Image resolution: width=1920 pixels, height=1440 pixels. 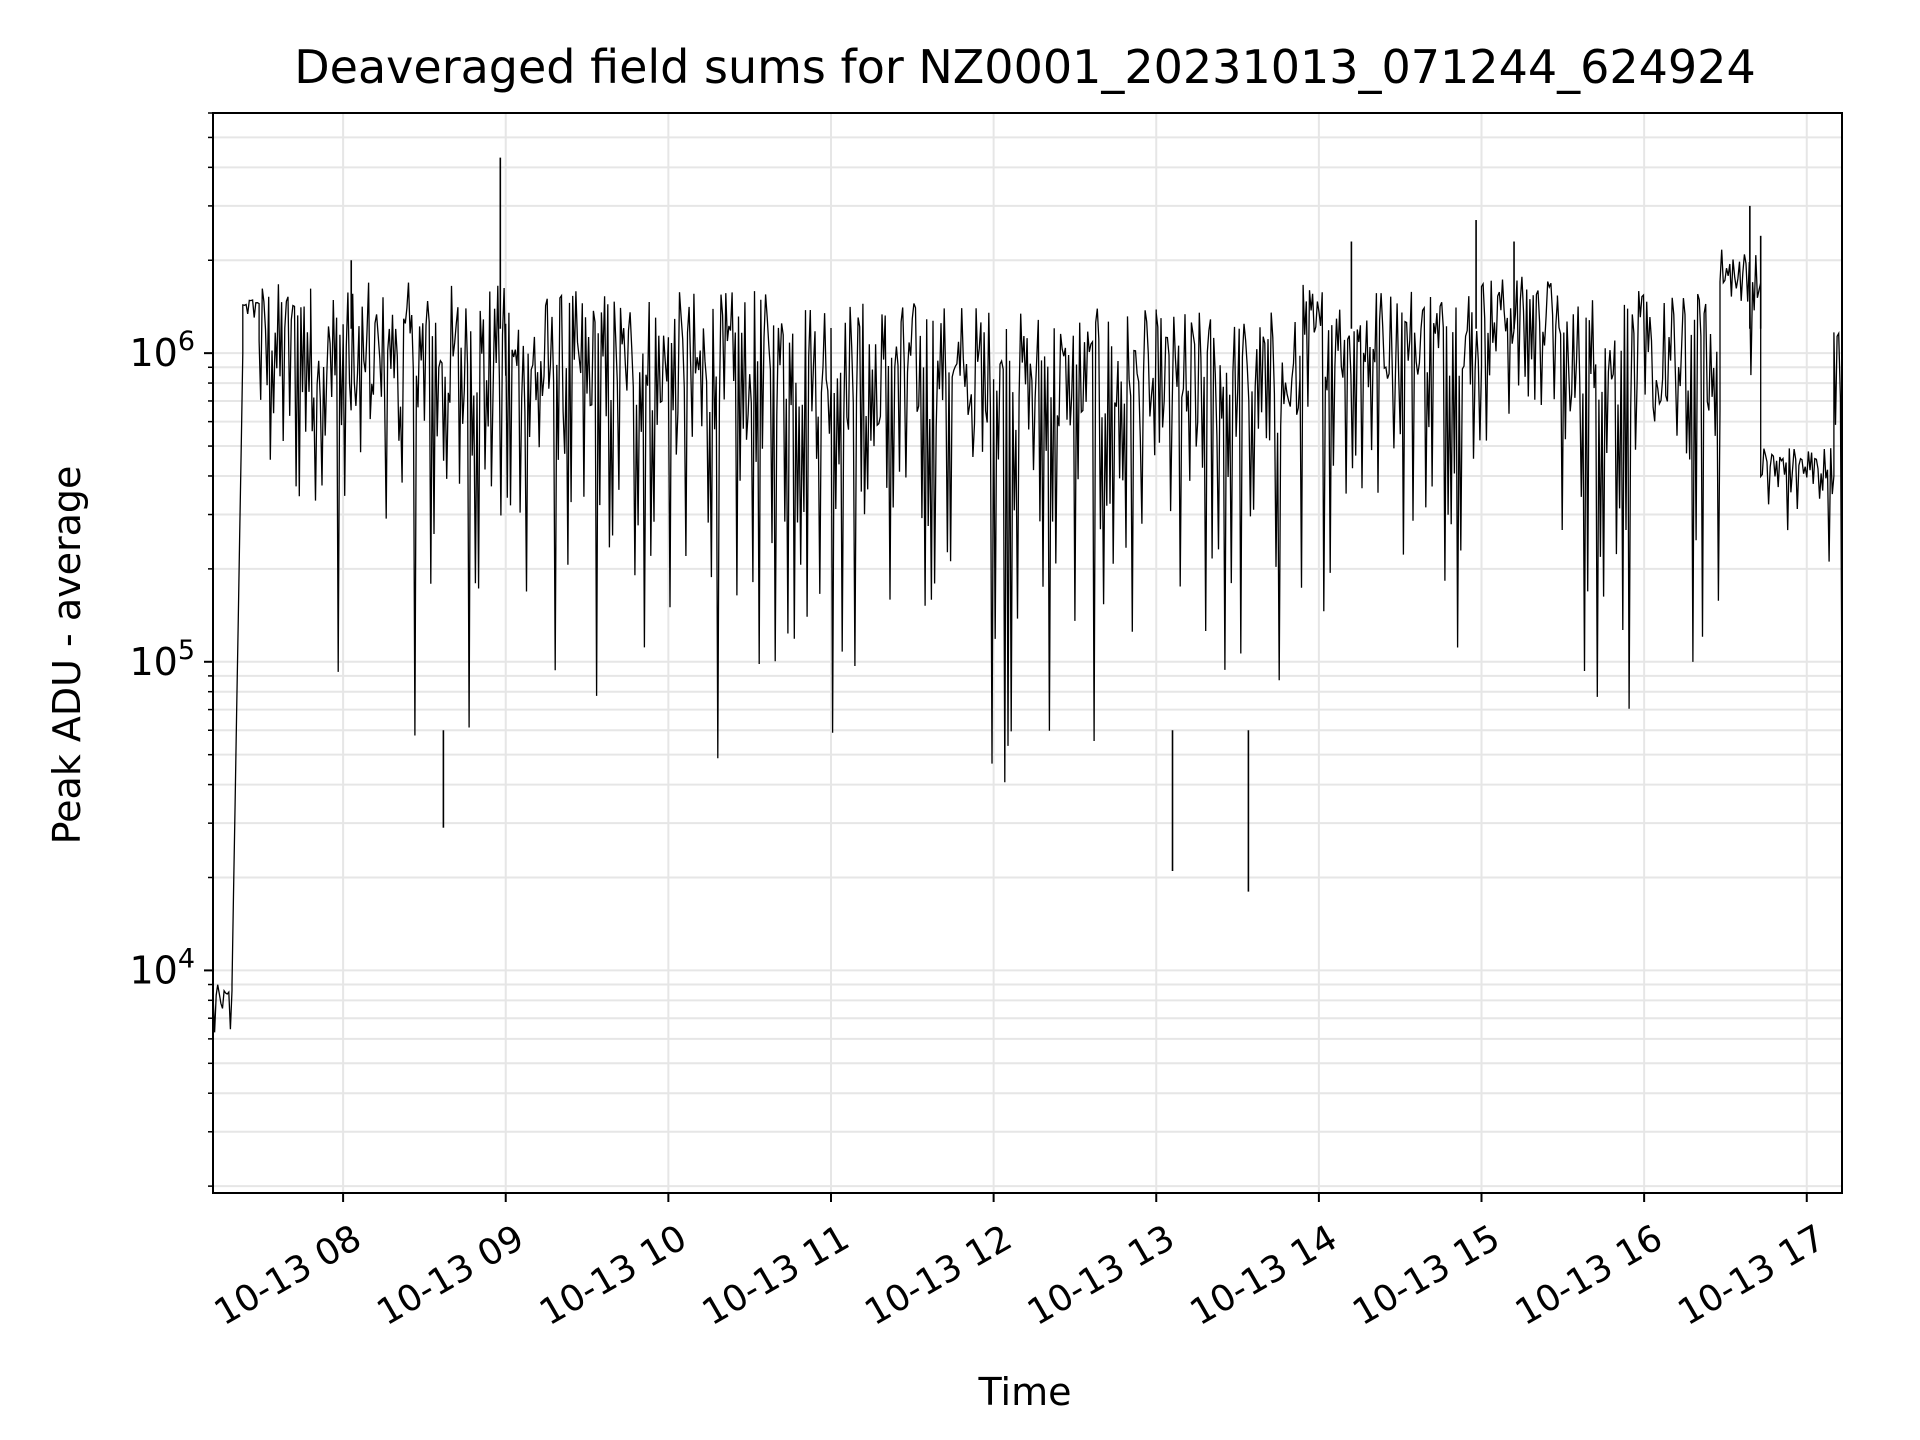 I want to click on y-axis: 104 105 106, so click(x=171, y=659).